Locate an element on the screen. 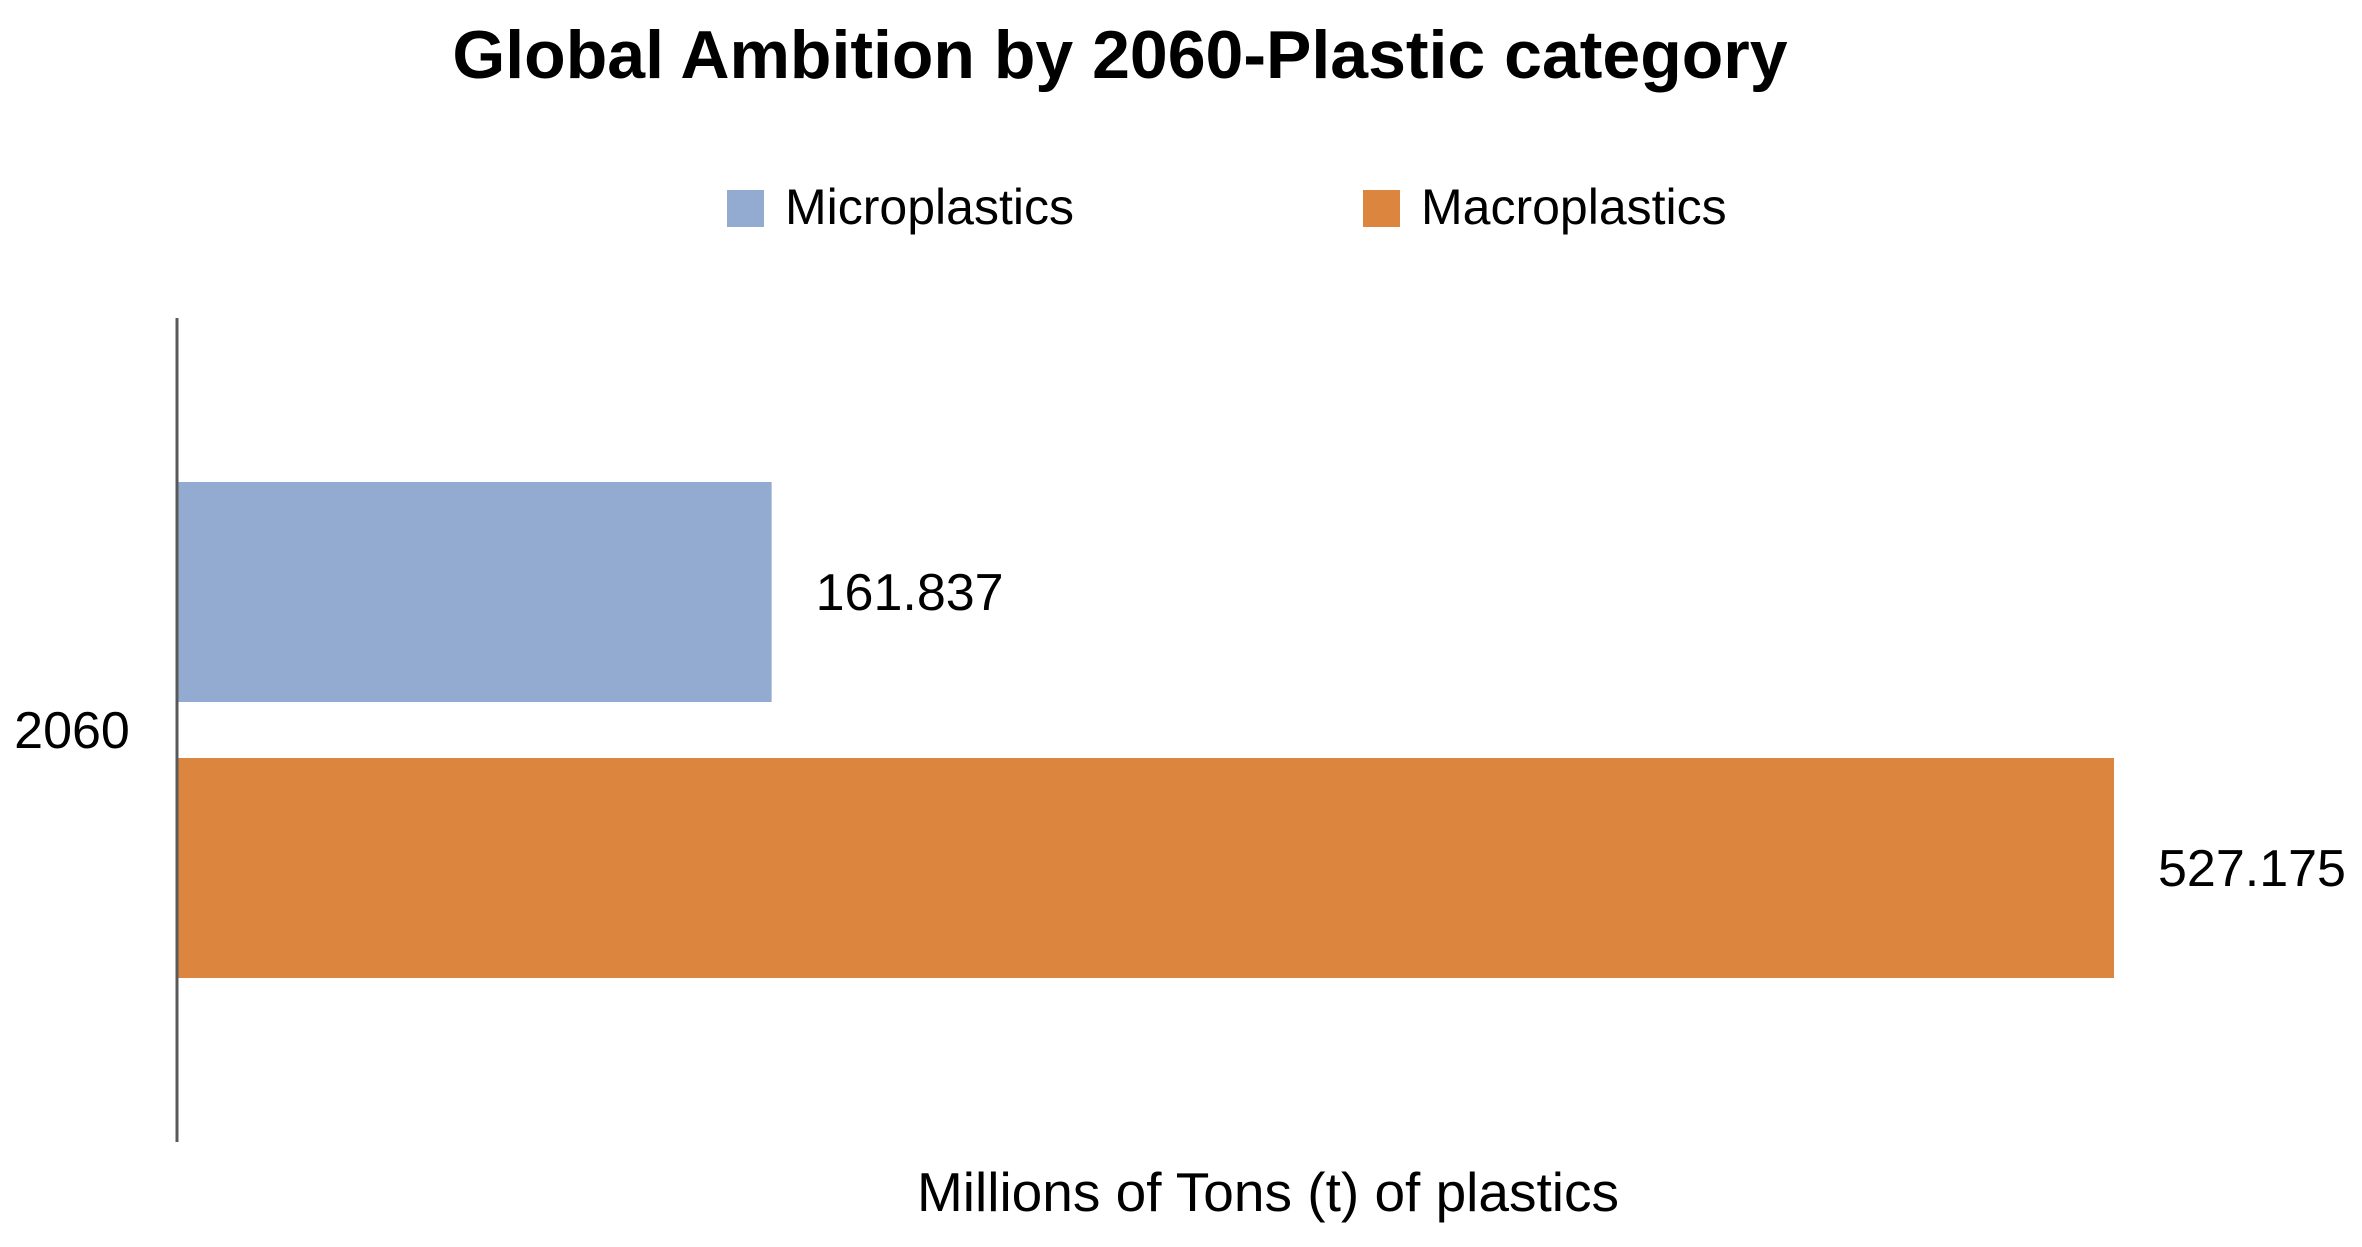 The width and height of the screenshot is (2362, 1247). legend-swatch-microplastics is located at coordinates (745, 208).